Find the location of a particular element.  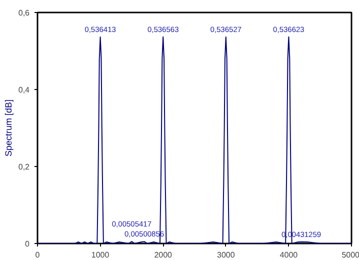

y-tick-label: 0,2 is located at coordinates (24, 167).